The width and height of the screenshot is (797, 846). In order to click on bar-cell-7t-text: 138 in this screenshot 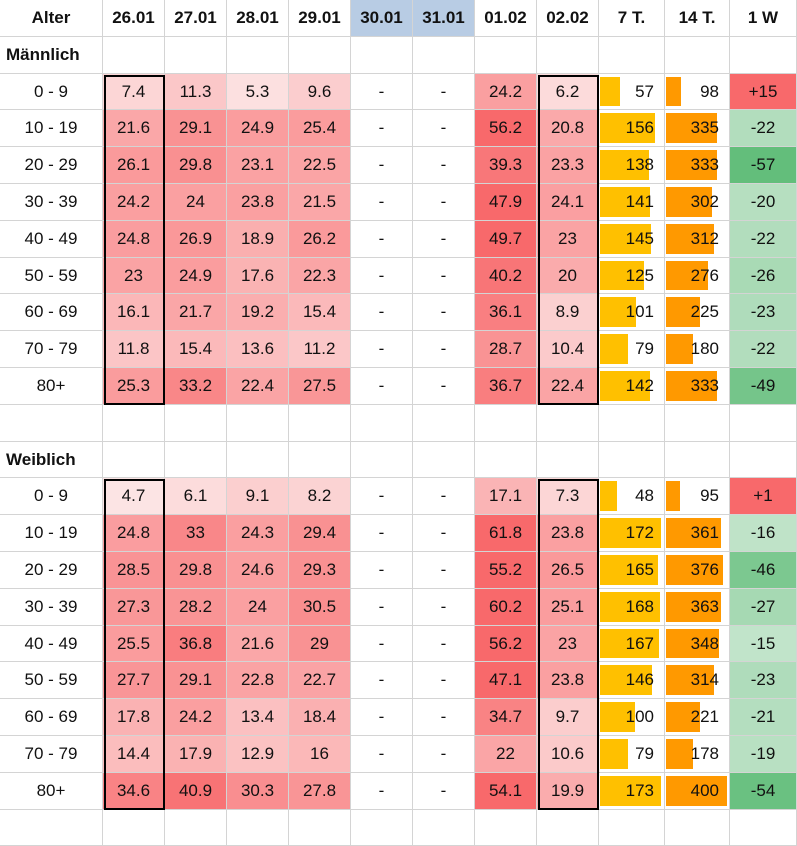, I will do `click(639, 164)`.